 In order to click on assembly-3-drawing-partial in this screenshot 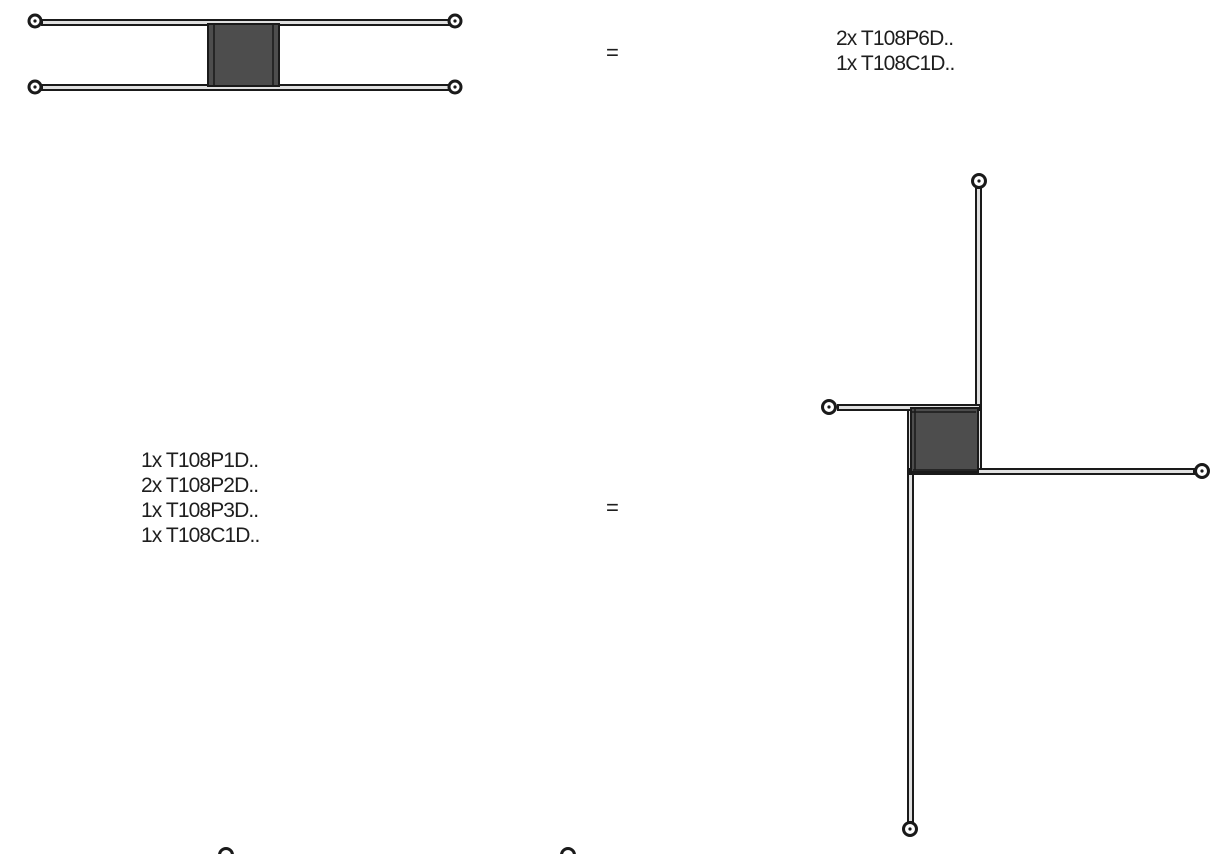, I will do `click(397, 850)`.